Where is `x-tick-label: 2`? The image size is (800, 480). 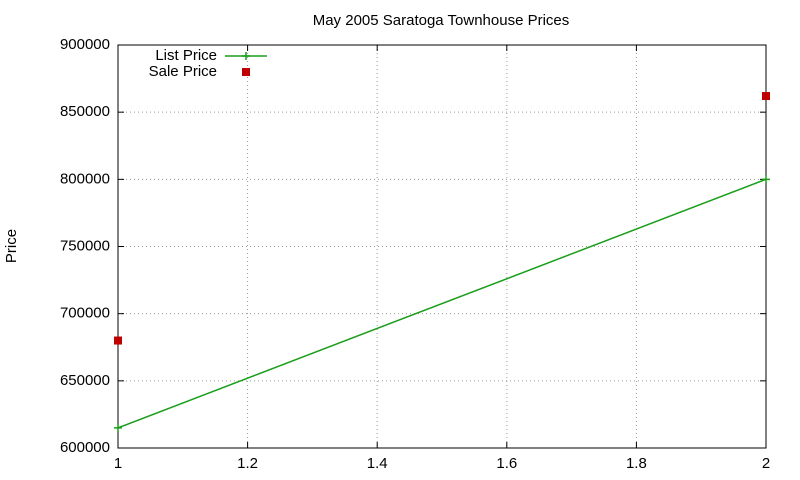 x-tick-label: 2 is located at coordinates (766, 463).